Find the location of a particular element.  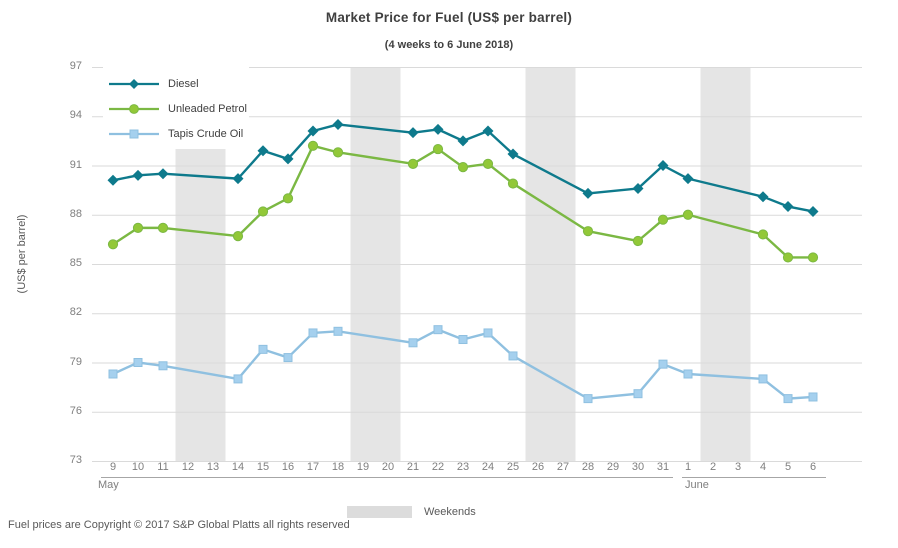

x-tick-20: 20 is located at coordinates (388, 467).